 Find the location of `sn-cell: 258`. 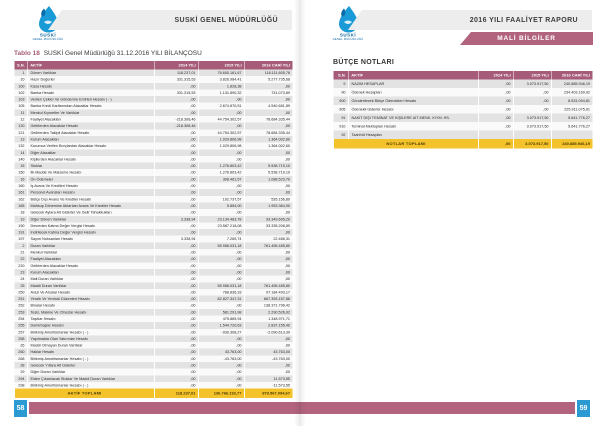

sn-cell: 258 is located at coordinates (21, 339).